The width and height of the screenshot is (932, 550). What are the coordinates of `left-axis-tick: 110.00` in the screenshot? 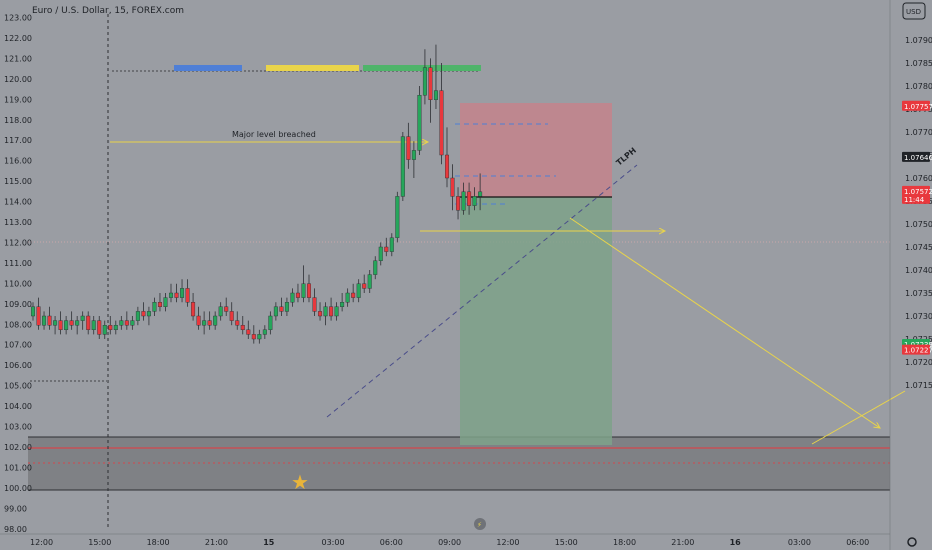 It's located at (18, 283).